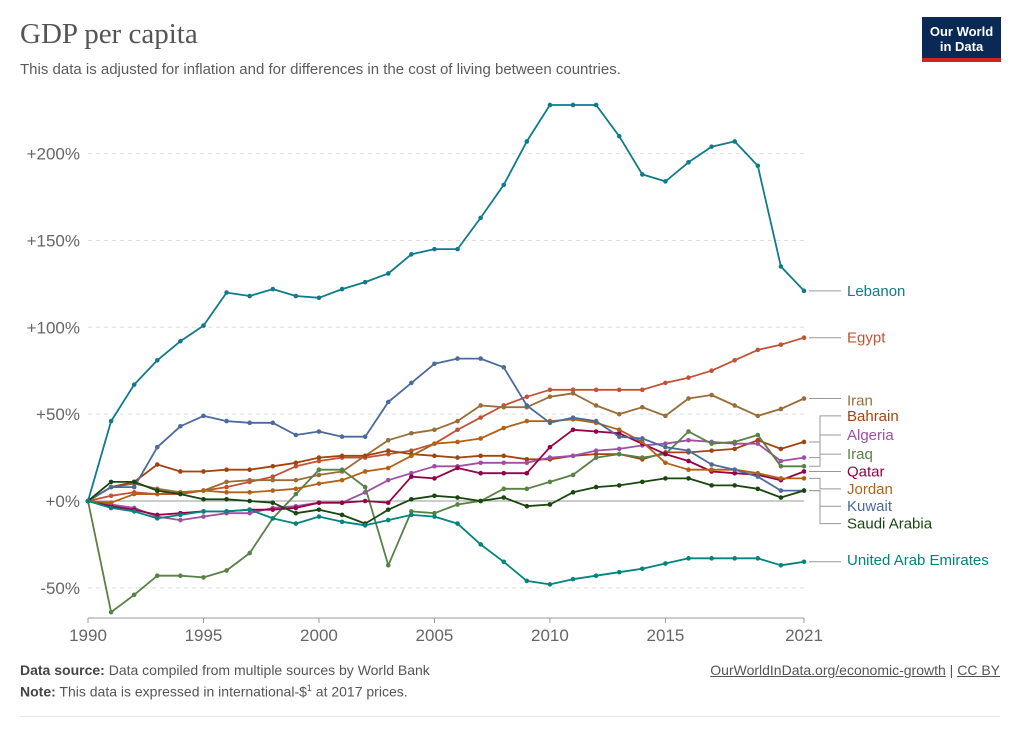 Image resolution: width=1020 pixels, height=730 pixels. Describe the element at coordinates (961, 31) in the screenshot. I see `logo-line-1: Our World` at that location.